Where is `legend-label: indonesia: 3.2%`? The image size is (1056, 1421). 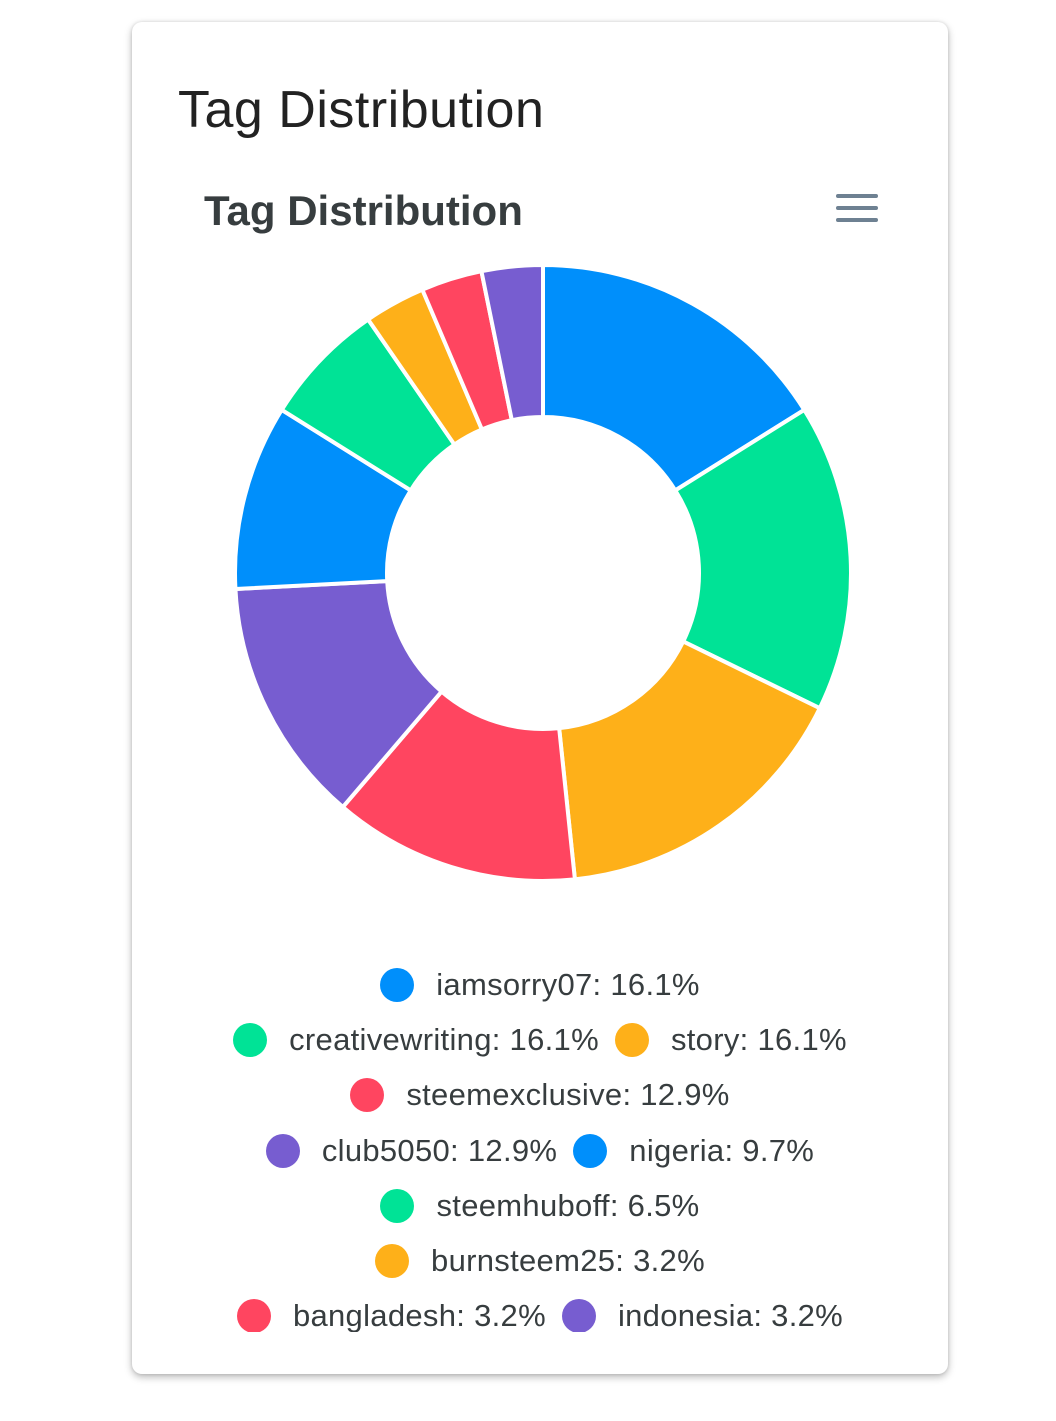 legend-label: indonesia: 3.2% is located at coordinates (730, 1315).